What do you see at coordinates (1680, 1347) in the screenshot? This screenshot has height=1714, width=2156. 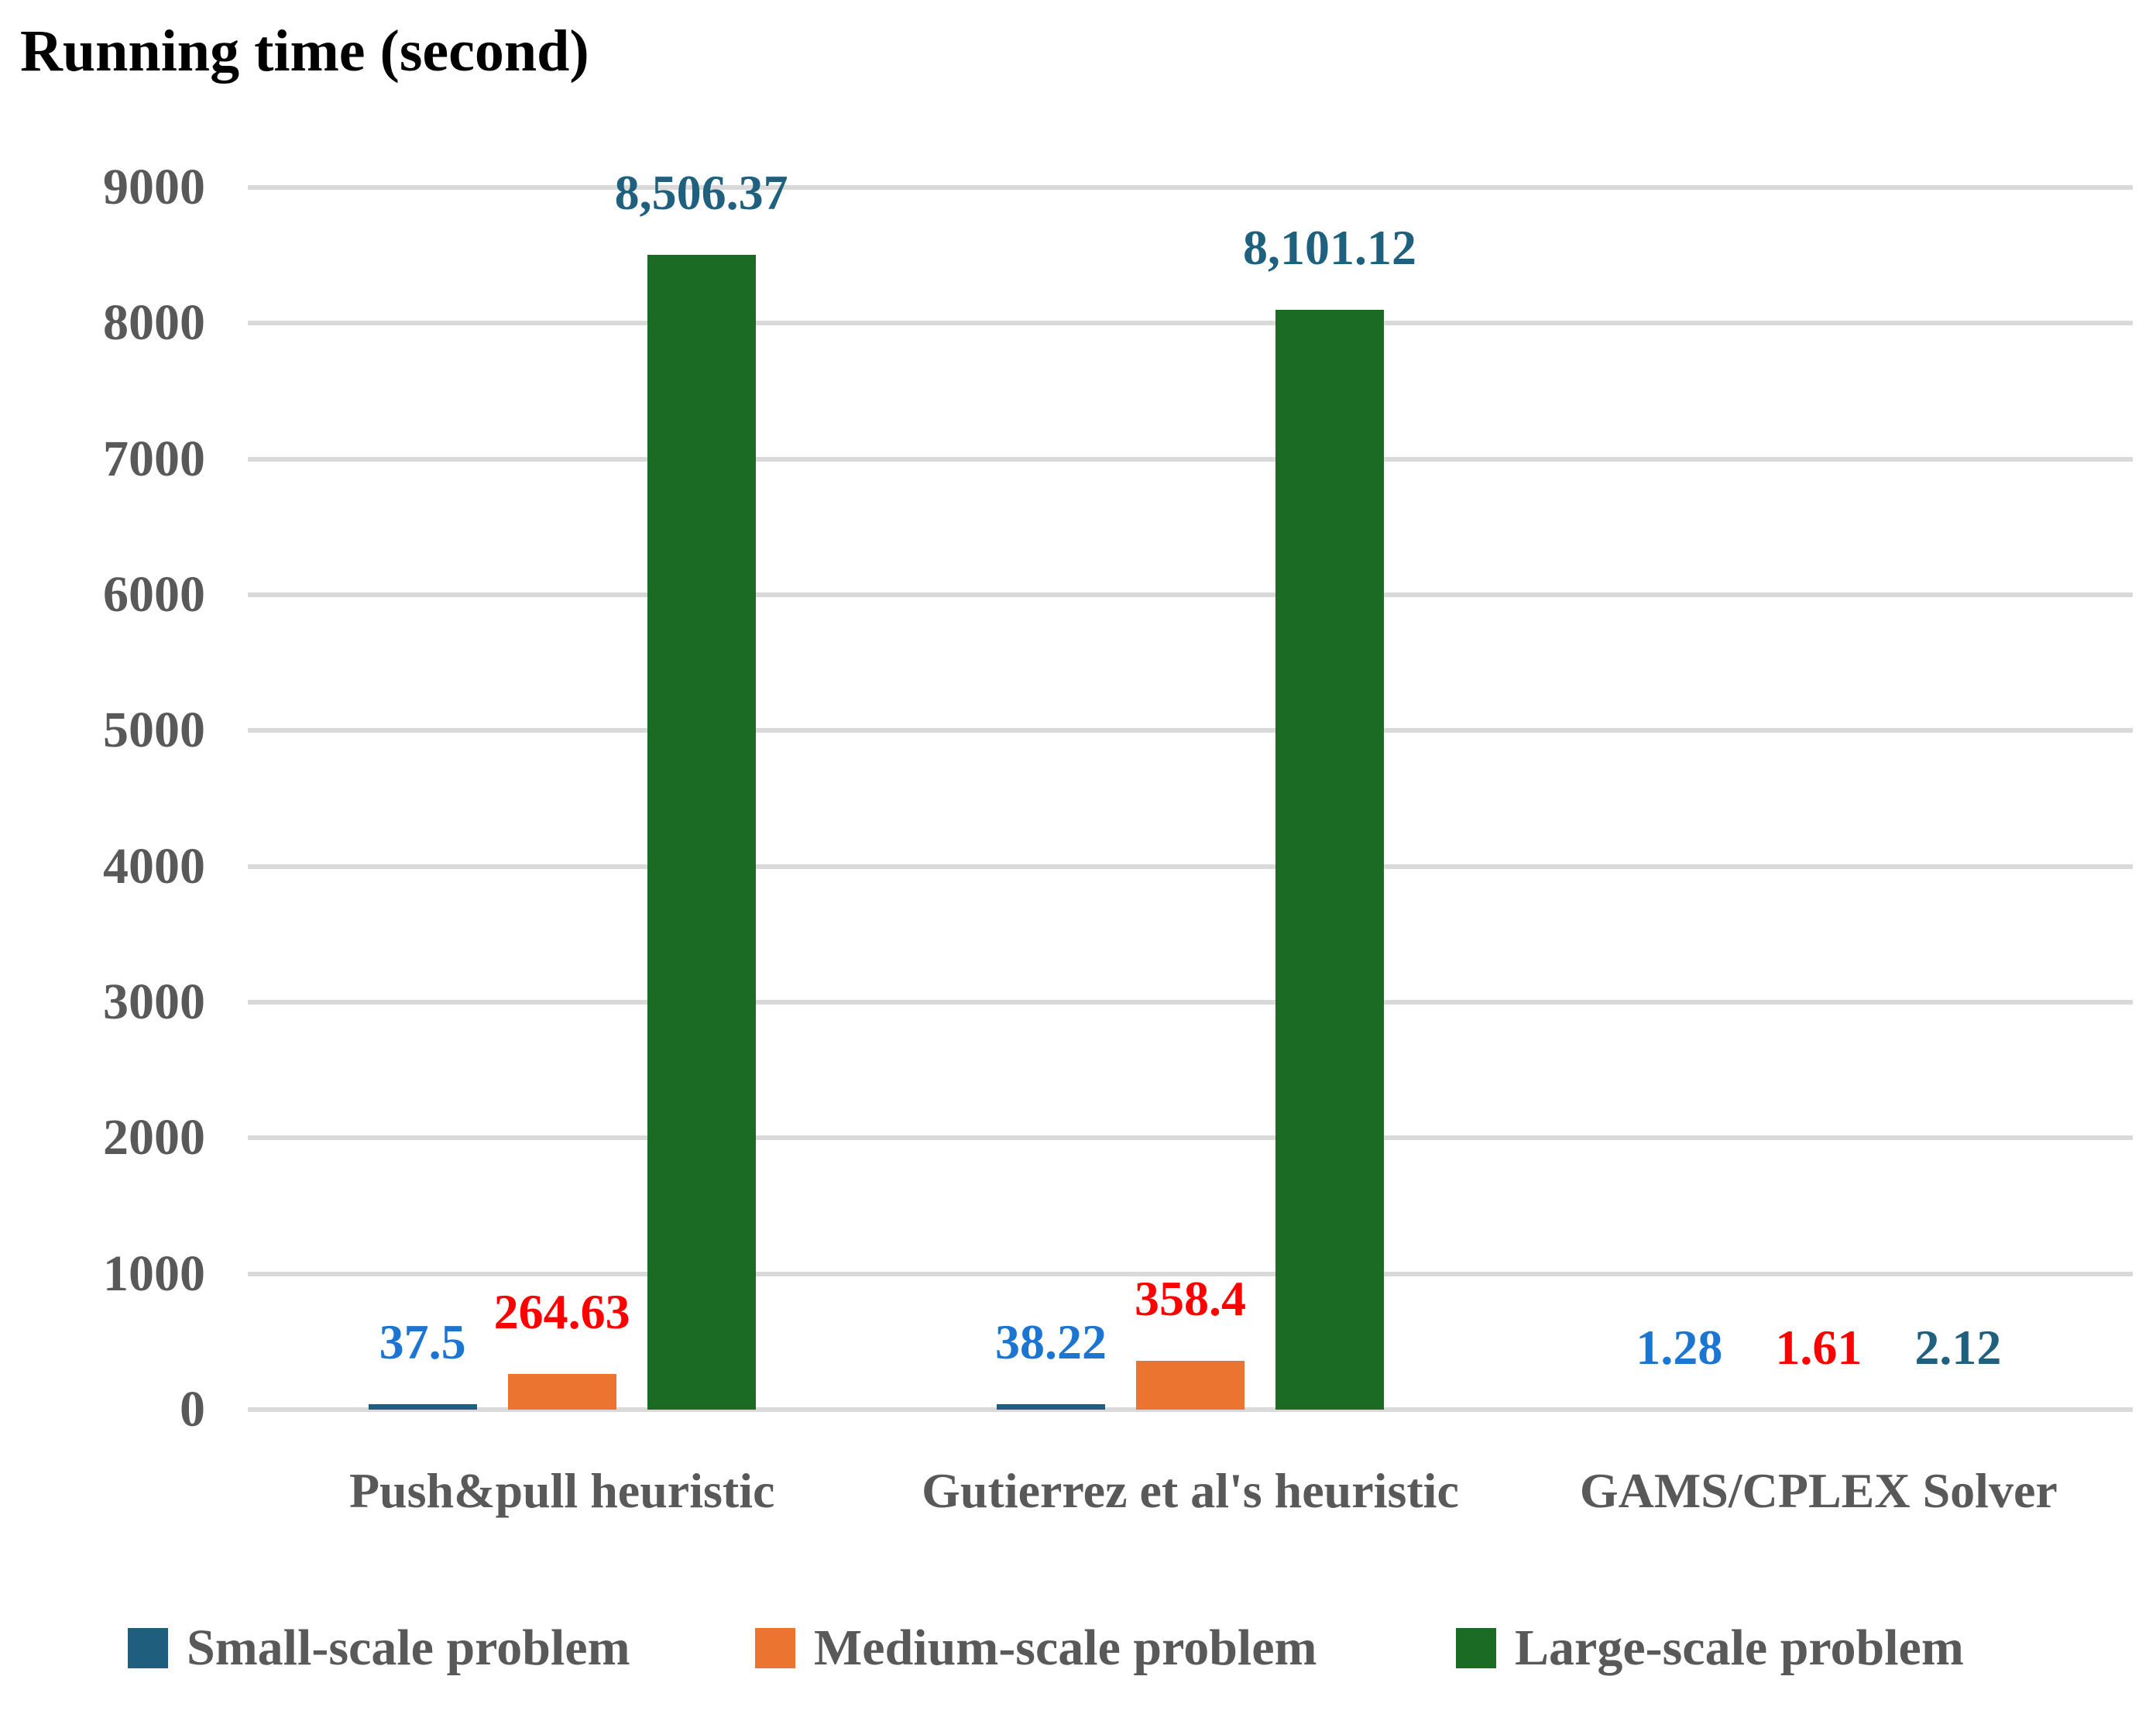 I see `bar-value-label: 1.28` at bounding box center [1680, 1347].